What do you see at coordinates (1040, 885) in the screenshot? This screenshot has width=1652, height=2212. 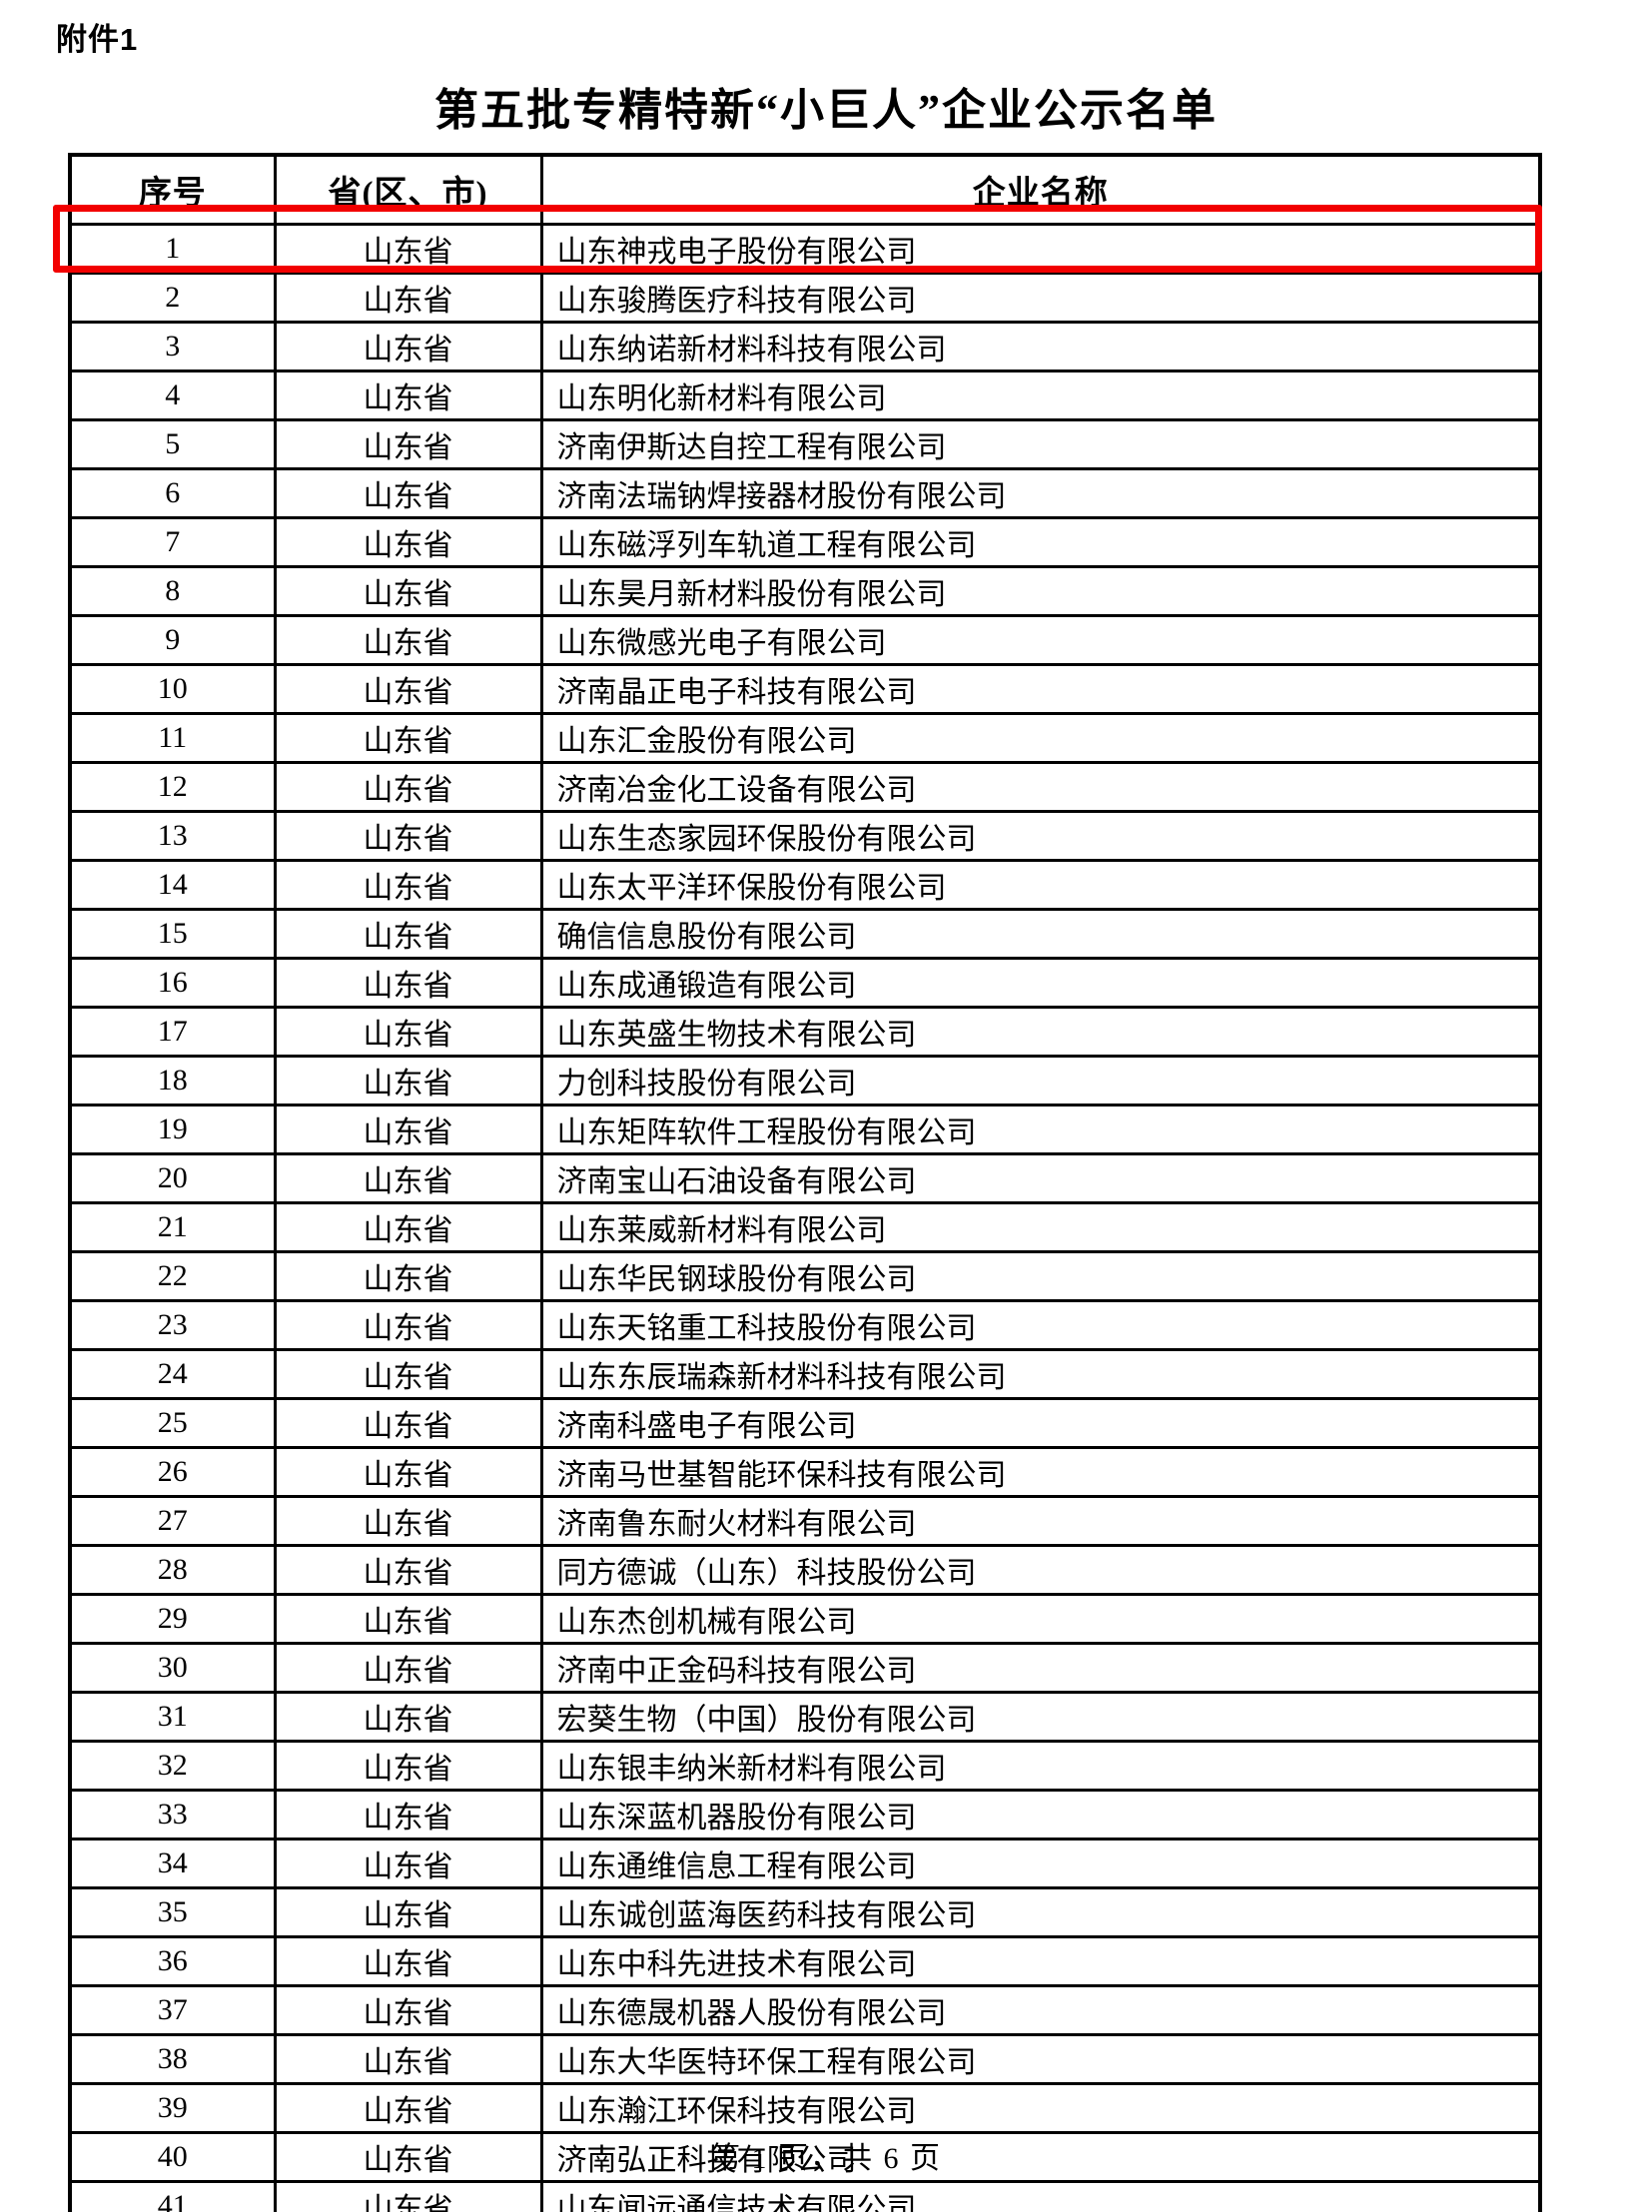 I see `company-name-cell: 山东太平洋环保股份有限公司` at bounding box center [1040, 885].